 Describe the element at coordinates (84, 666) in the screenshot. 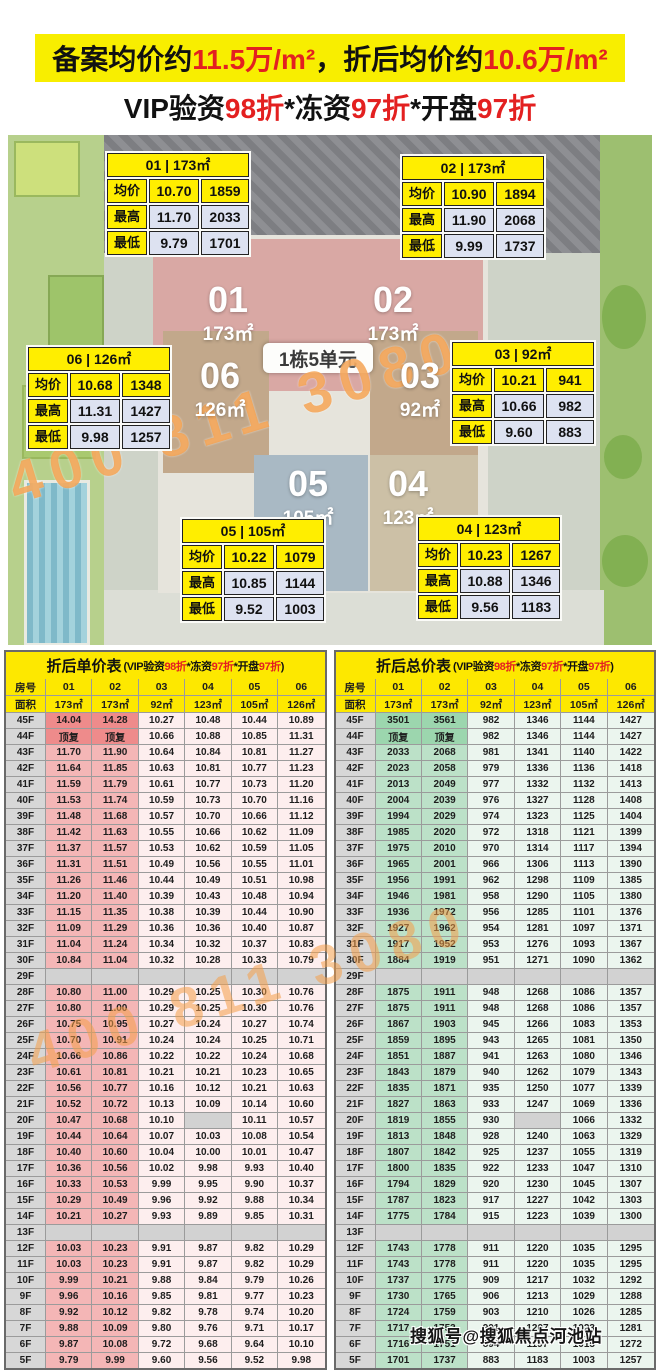

I see `table-title: 折后单价表` at that location.